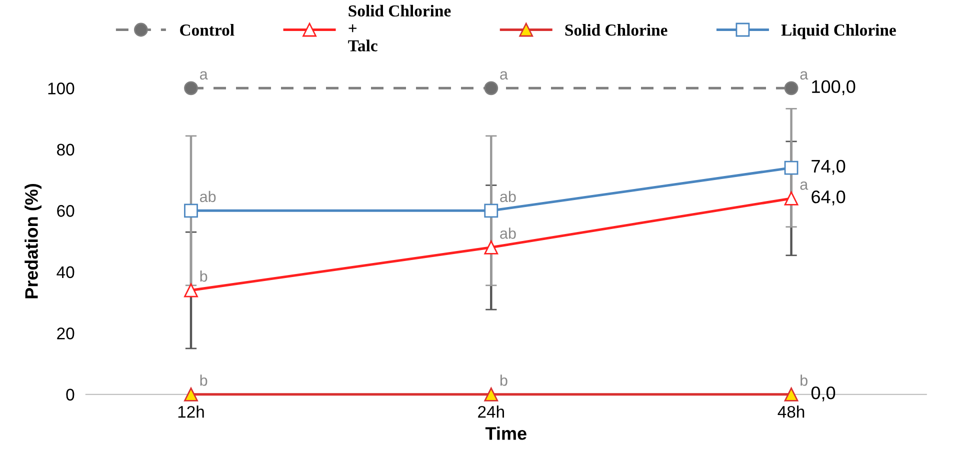 The width and height of the screenshot is (955, 464). Describe the element at coordinates (33, 241) in the screenshot. I see `y-axis-title: Predation (%)` at that location.